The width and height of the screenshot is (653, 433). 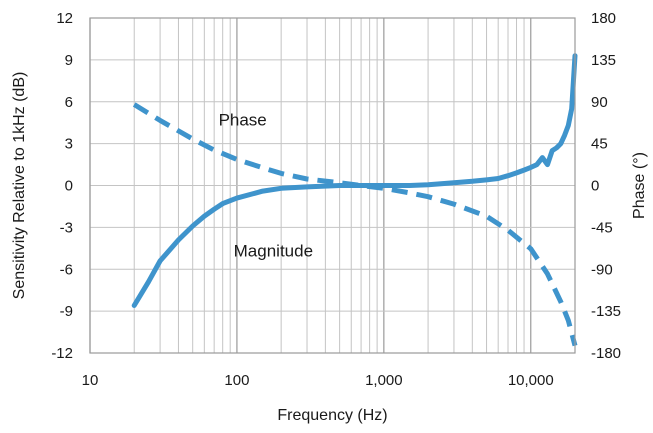 What do you see at coordinates (595, 186) in the screenshot?
I see `y2-tick-label: 0` at bounding box center [595, 186].